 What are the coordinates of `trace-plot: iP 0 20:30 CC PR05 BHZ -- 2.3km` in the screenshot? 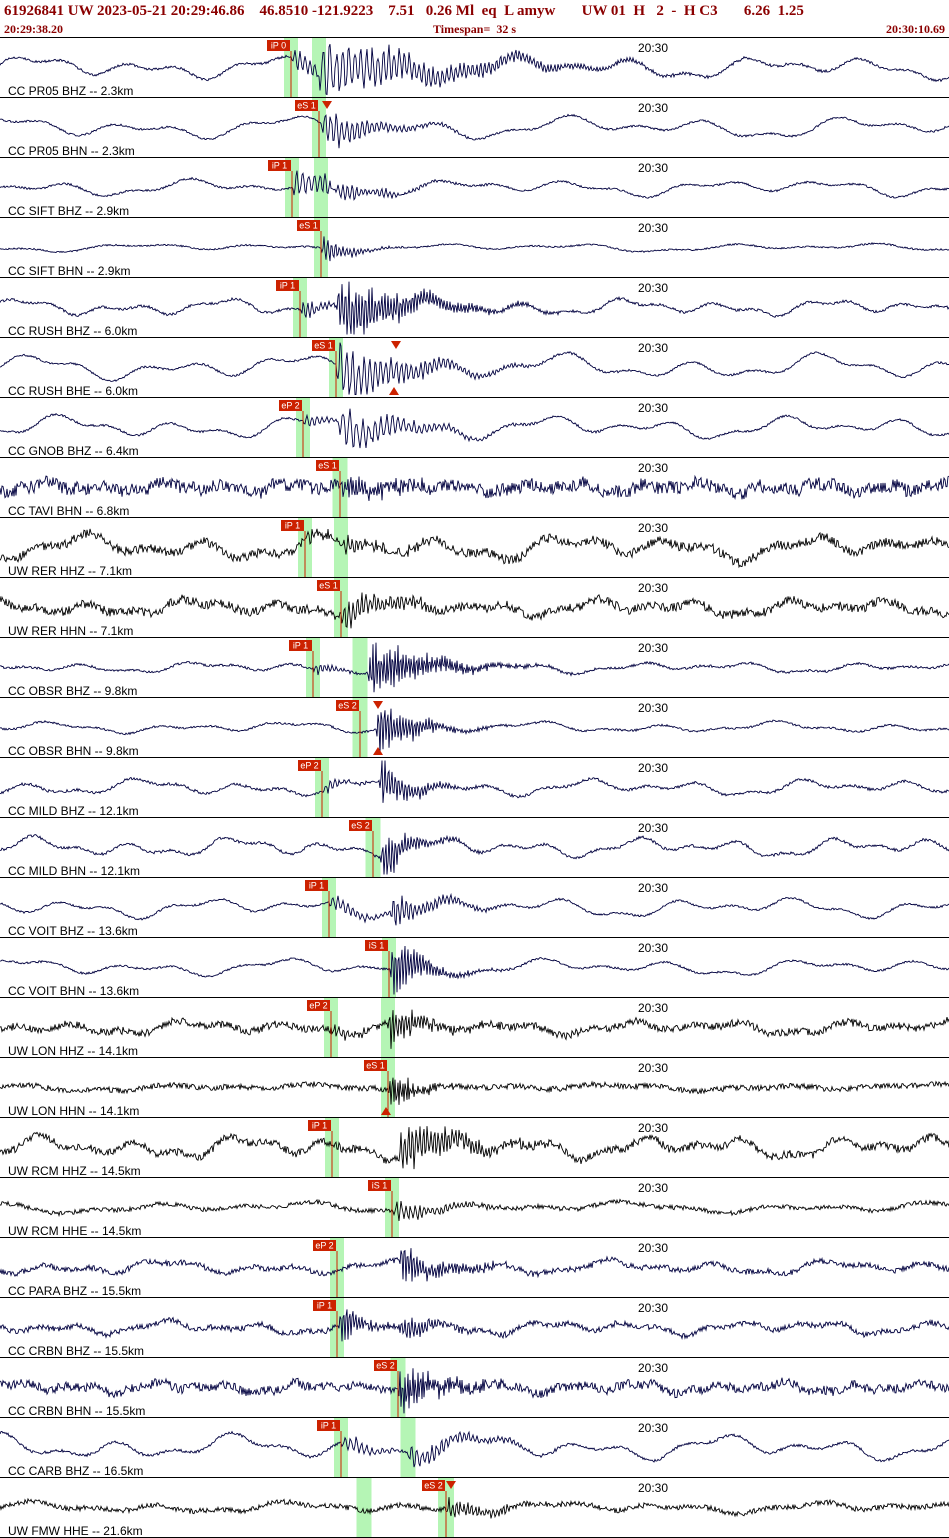 It's located at (474, 67).